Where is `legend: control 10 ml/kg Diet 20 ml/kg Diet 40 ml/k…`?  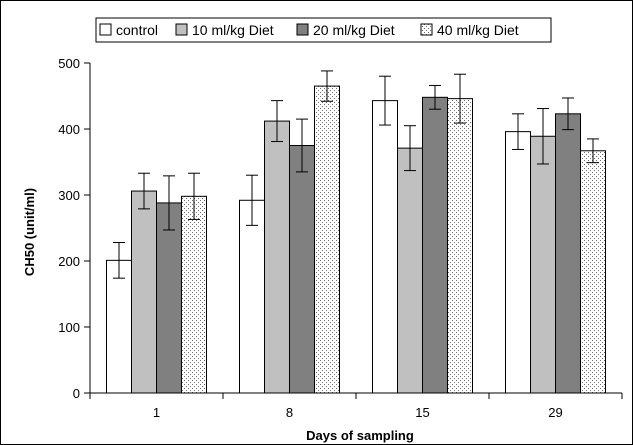
legend: control 10 ml/kg Diet 20 ml/kg Diet 40 ml/k… is located at coordinates (323, 30).